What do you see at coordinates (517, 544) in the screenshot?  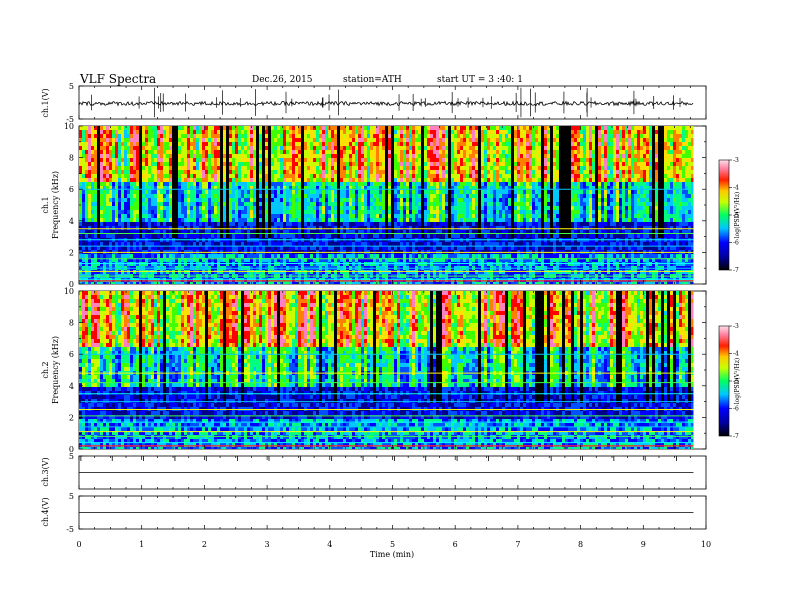 I see `x-tick-label: 7` at bounding box center [517, 544].